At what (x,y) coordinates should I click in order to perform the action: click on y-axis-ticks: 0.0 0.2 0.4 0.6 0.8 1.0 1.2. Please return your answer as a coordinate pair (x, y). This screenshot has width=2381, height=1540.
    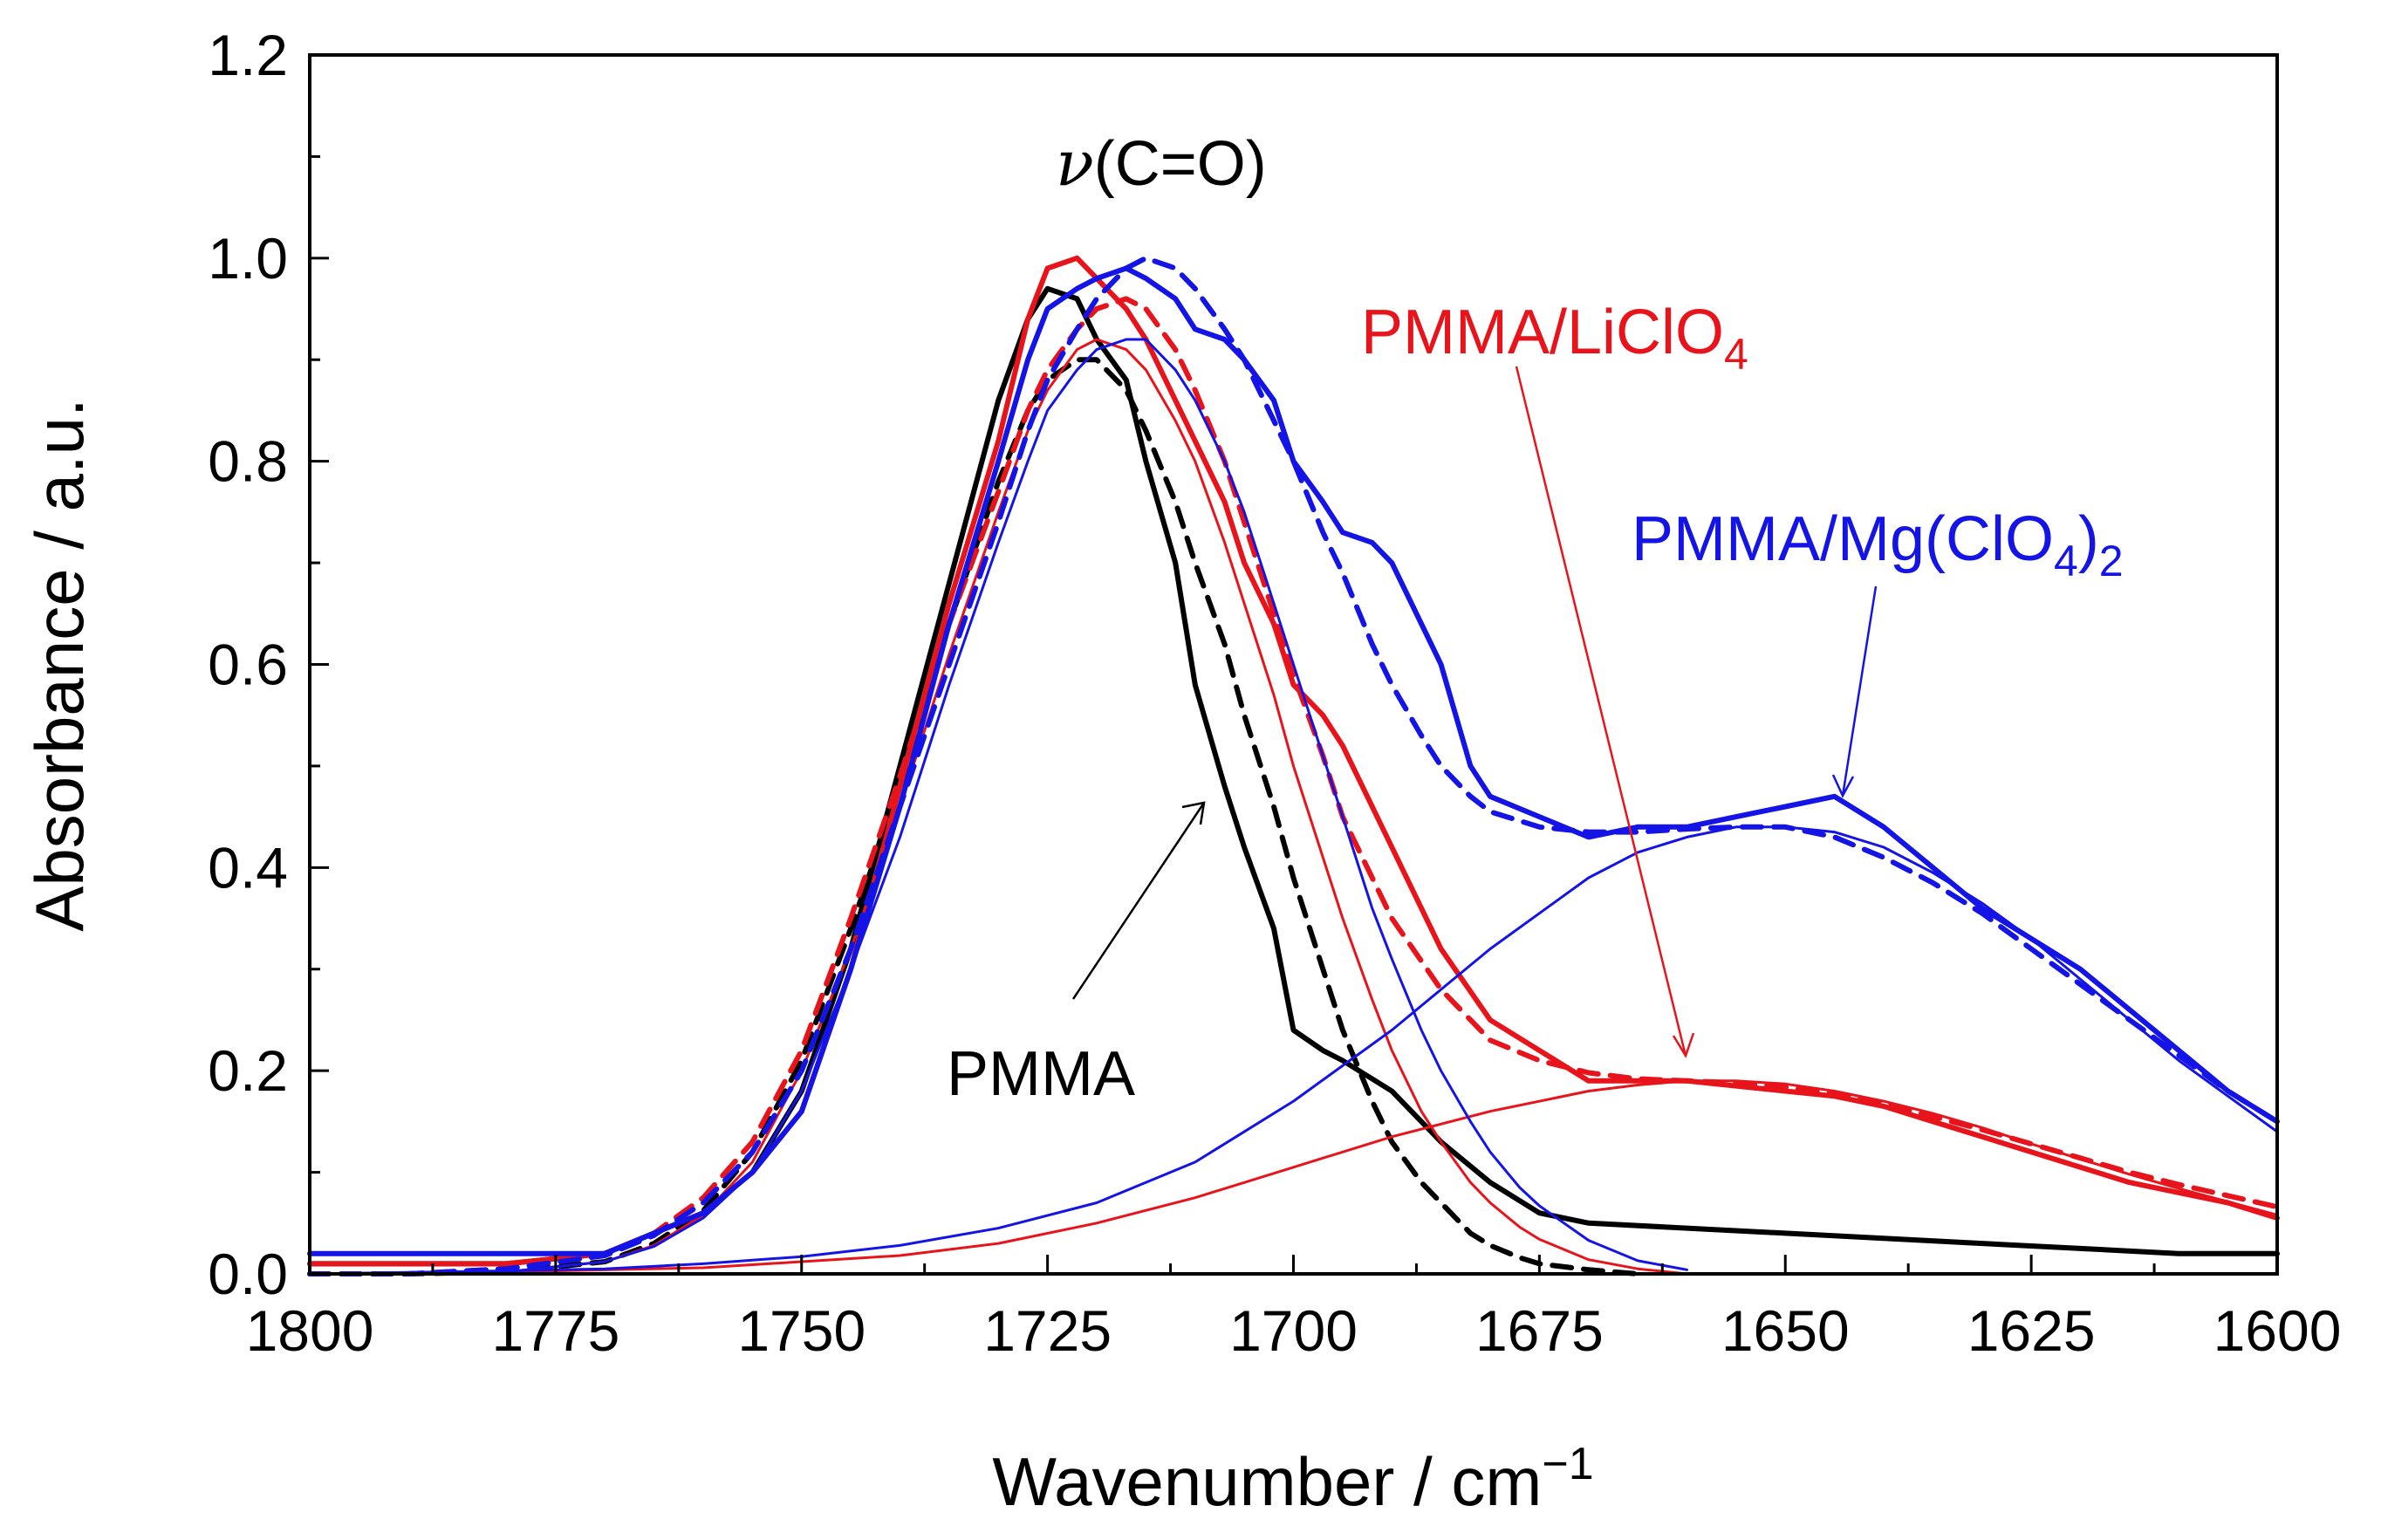
    Looking at the image, I should click on (268, 664).